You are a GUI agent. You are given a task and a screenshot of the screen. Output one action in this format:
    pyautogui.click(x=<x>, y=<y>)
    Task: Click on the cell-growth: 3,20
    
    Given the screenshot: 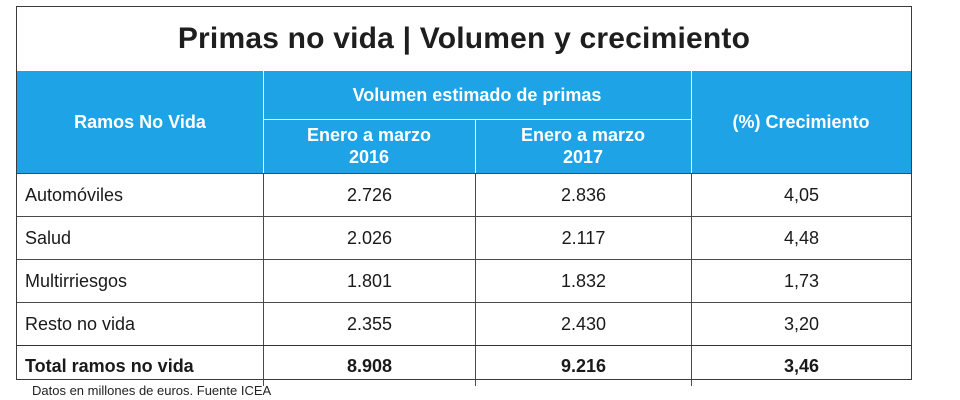 What is the action you would take?
    pyautogui.click(x=801, y=324)
    